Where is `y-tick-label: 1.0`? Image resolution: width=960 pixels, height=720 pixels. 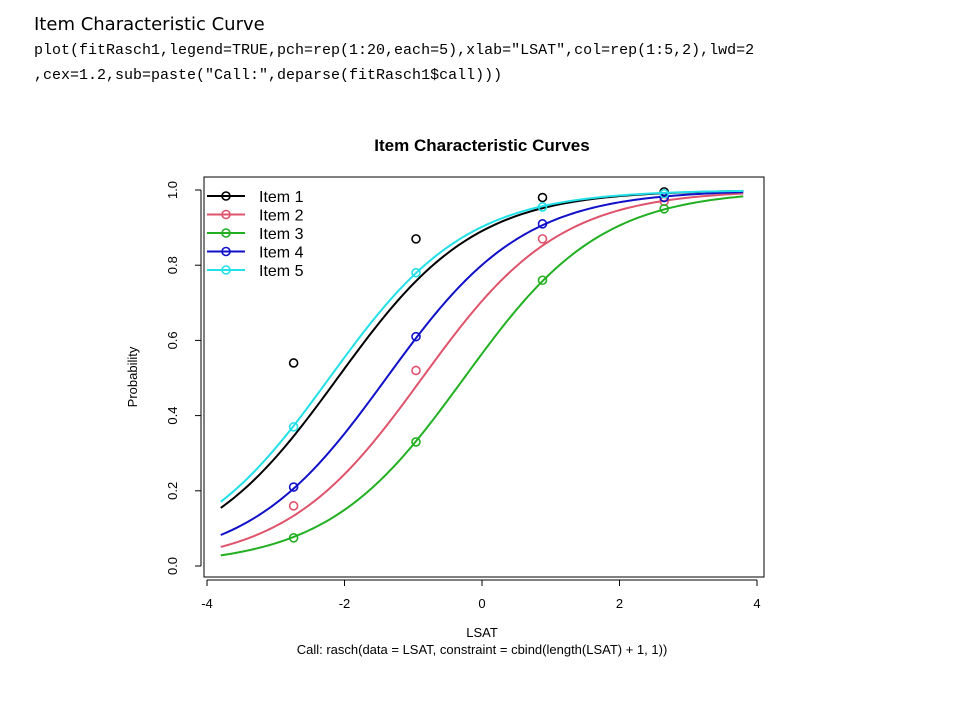 y-tick-label: 1.0 is located at coordinates (172, 190).